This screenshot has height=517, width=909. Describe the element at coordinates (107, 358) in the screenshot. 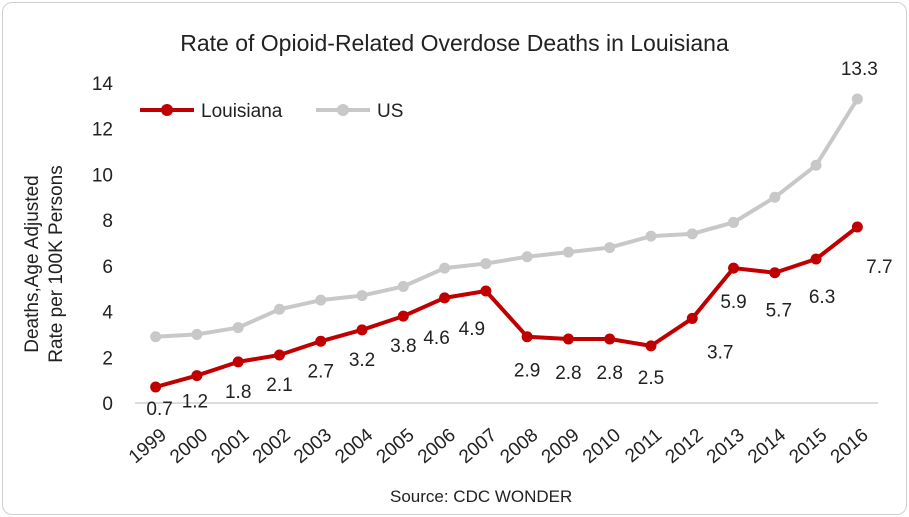

I see `y-tick-label: 2` at that location.